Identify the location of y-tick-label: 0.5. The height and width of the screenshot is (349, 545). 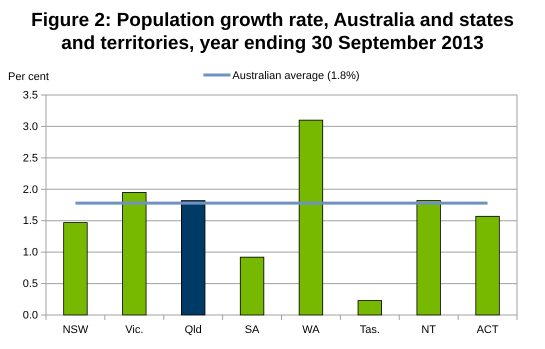
(30, 284).